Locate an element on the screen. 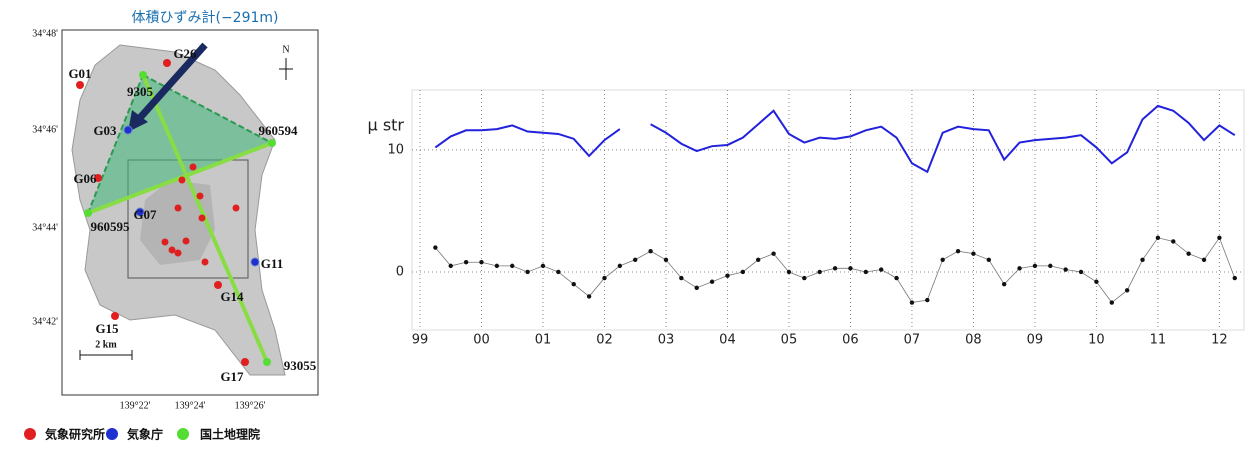 The image size is (1250, 450). station-label: G06 is located at coordinates (85, 178).